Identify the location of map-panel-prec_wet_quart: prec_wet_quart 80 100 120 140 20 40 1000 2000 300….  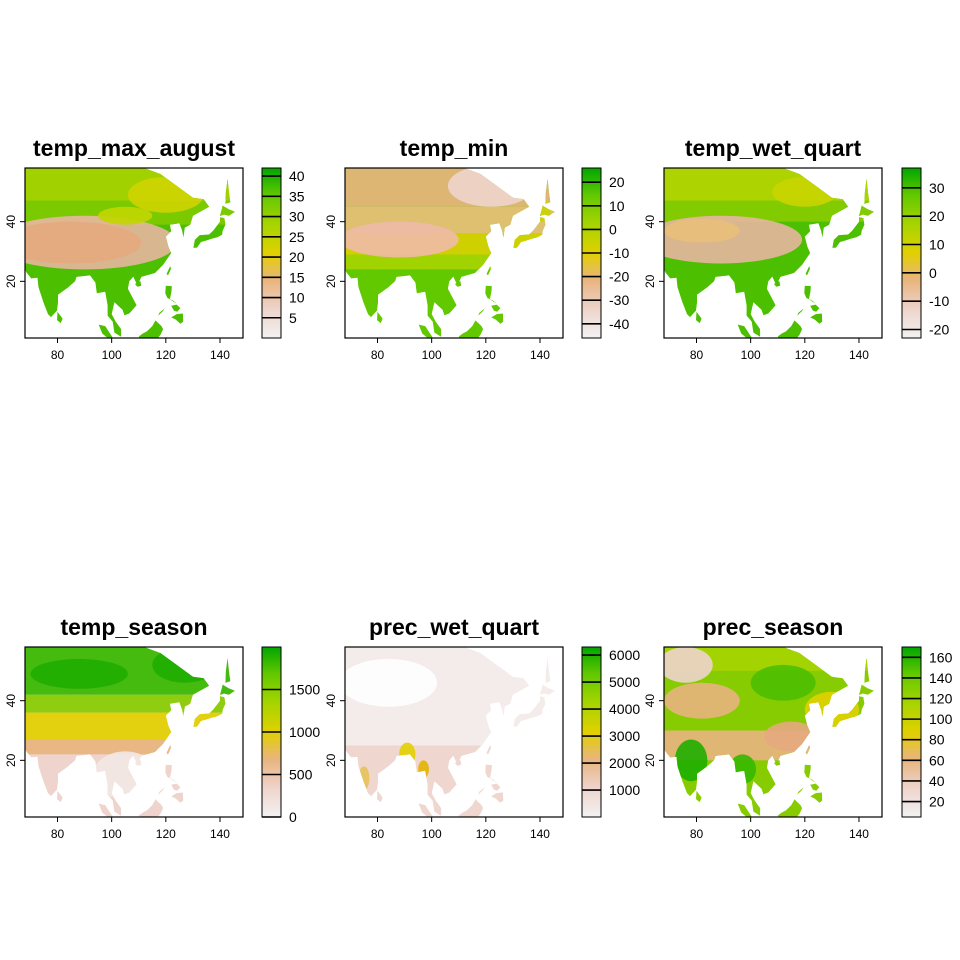
(482, 727).